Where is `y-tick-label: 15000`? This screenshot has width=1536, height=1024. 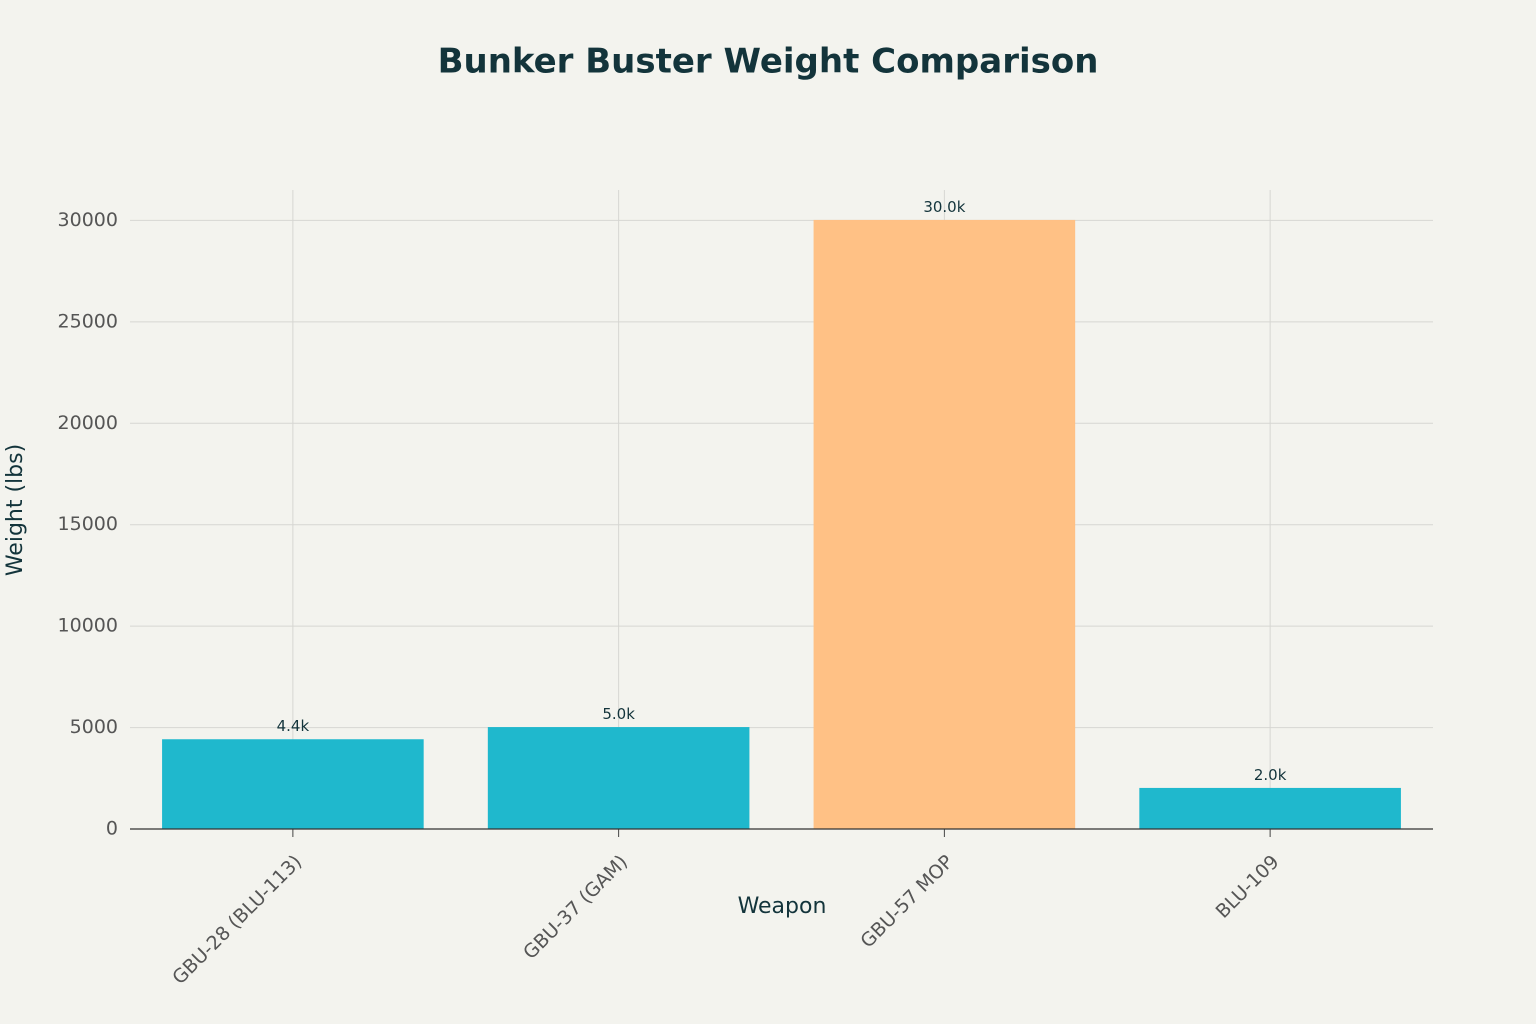
y-tick-label: 15000 is located at coordinates (88, 524).